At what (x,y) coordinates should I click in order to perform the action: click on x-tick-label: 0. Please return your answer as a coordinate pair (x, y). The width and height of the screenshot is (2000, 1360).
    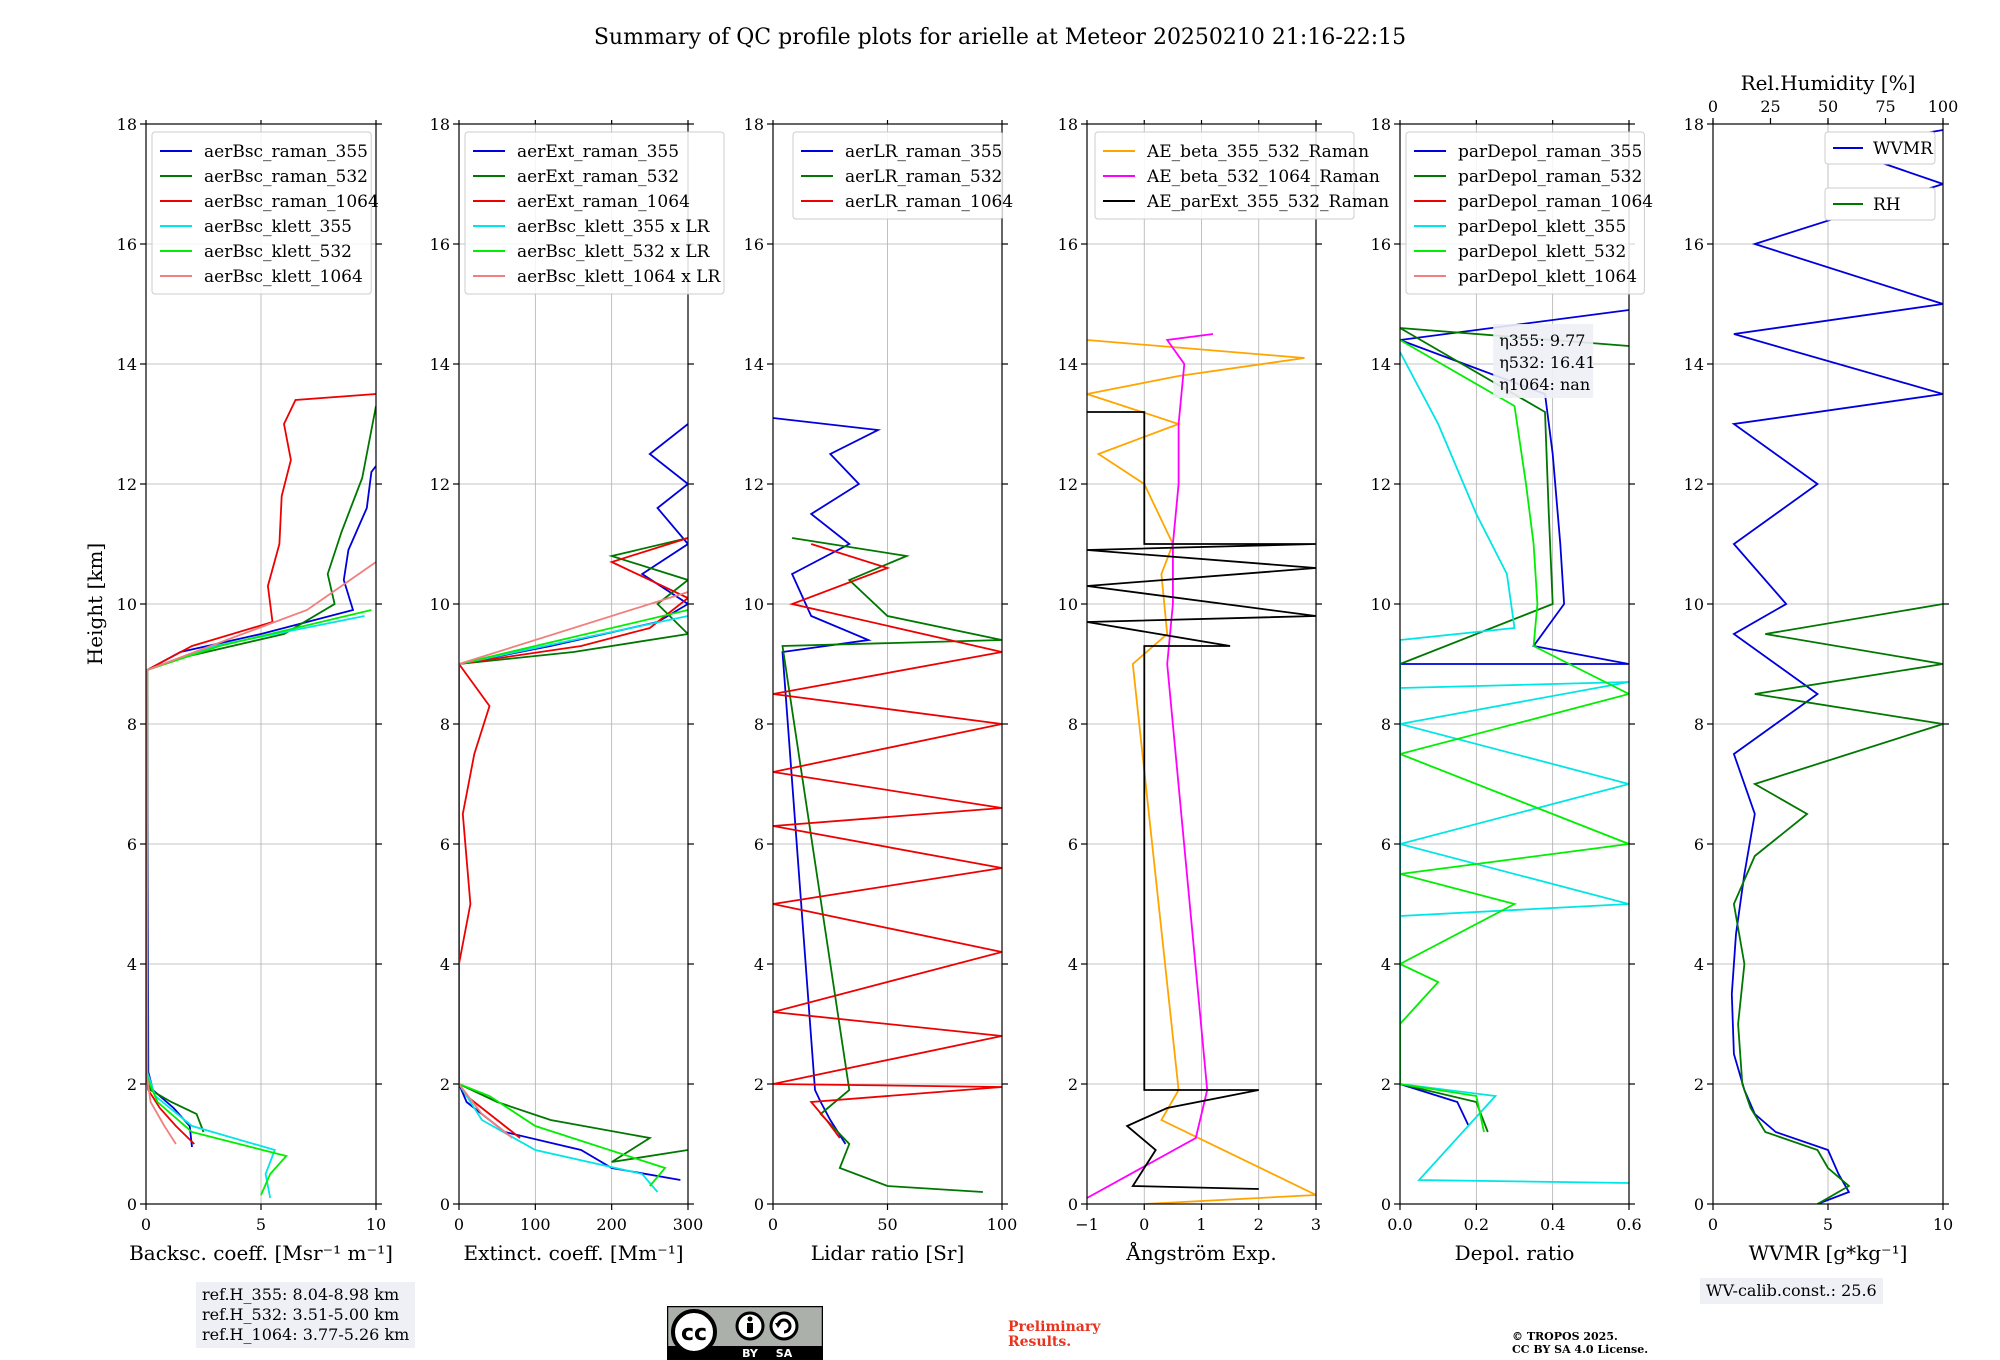
    Looking at the image, I should click on (773, 1224).